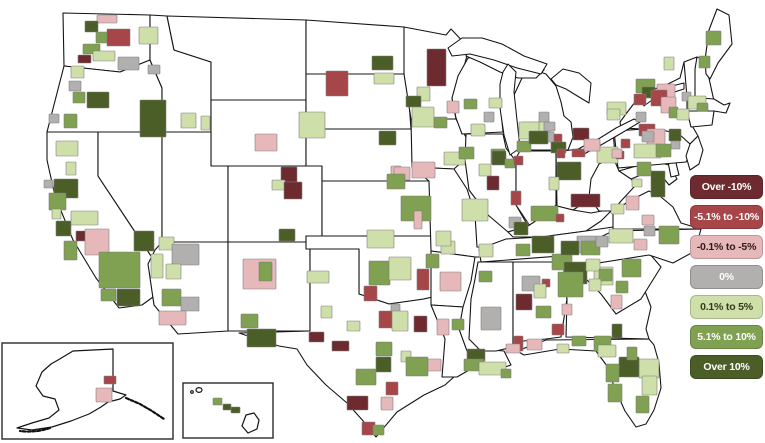 Image resolution: width=765 pixels, height=443 pixels. I want to click on legend-item-51-to-10: 5.1% to 10%, so click(726, 337).